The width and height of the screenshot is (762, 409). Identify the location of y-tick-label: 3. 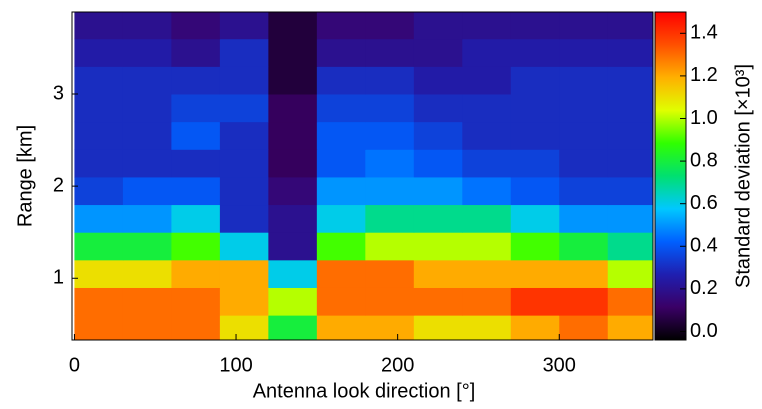
(58, 93).